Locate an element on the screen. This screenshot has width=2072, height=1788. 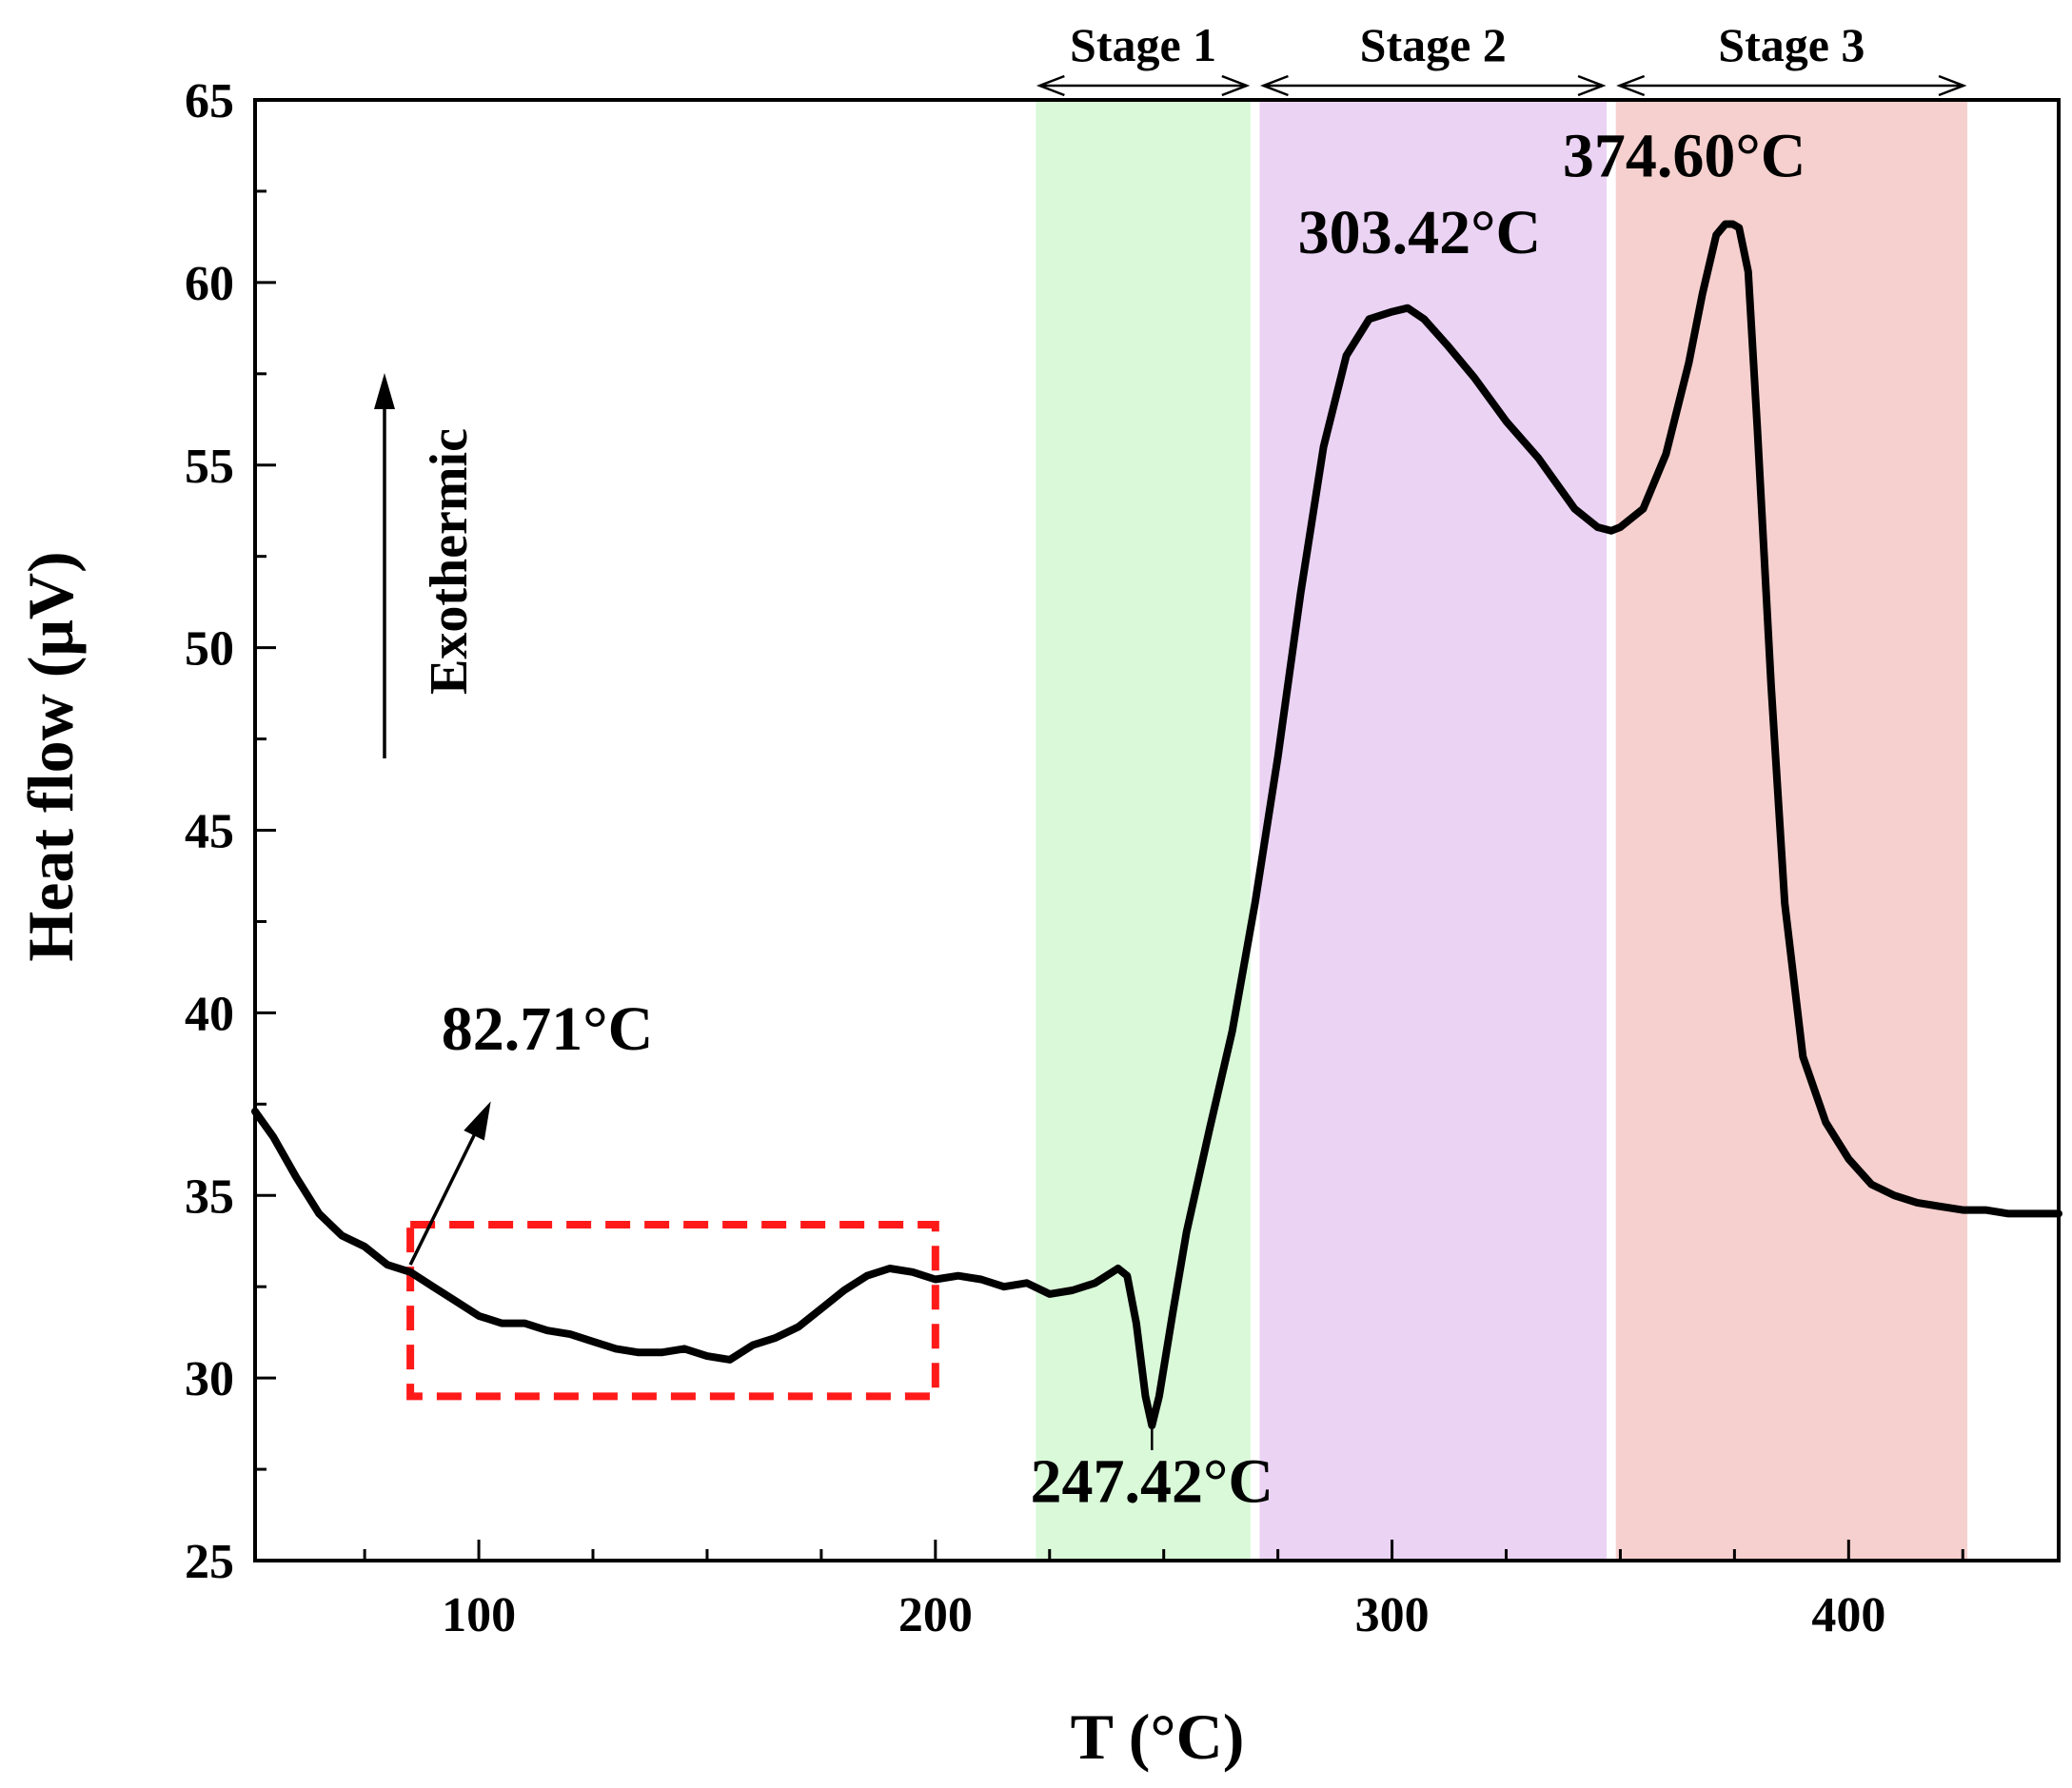
y-tick-labels: 25 30 35 40 45 50 55 60 65 is located at coordinates (210, 832).